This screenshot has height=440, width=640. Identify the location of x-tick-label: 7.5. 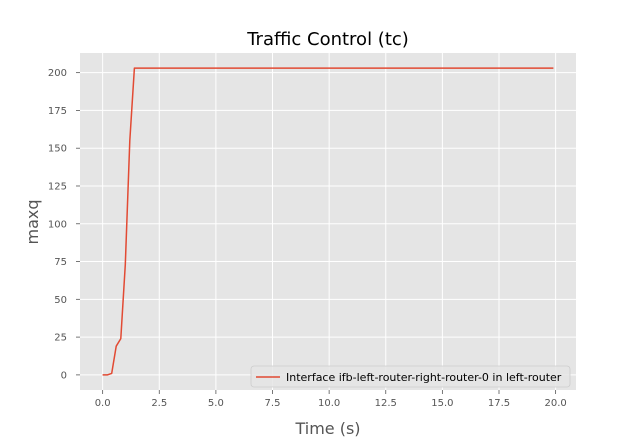
(273, 403).